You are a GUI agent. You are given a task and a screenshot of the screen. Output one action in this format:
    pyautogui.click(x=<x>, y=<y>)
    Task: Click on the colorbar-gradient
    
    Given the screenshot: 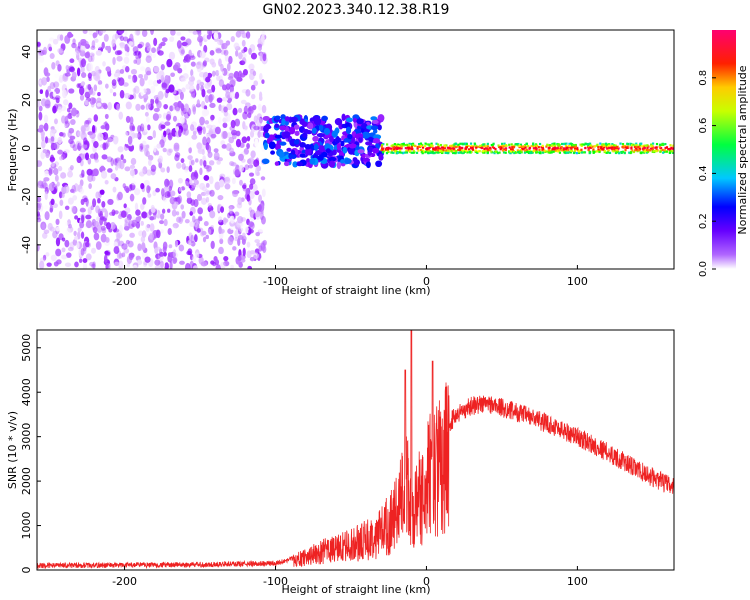 What is the action you would take?
    pyautogui.click(x=724, y=149)
    